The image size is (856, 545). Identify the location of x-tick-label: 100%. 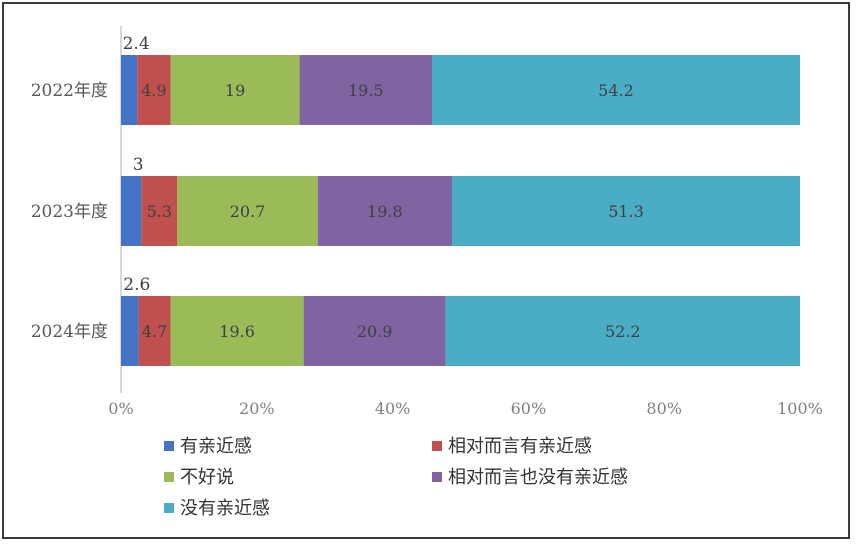
(800, 408).